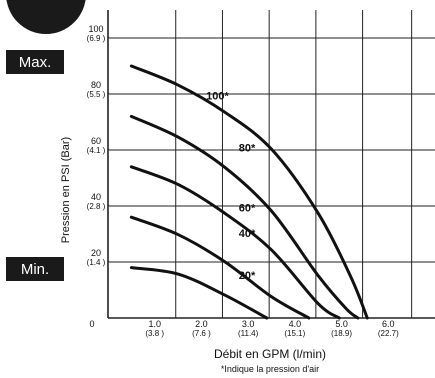 The width and height of the screenshot is (435, 378). Describe the element at coordinates (247, 148) in the screenshot. I see `series-label: 80*` at that location.